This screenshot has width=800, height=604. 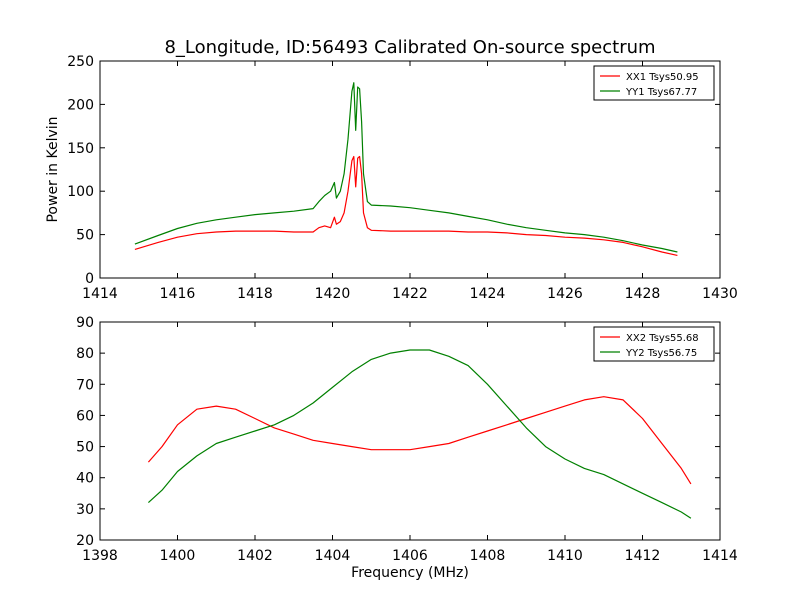 What do you see at coordinates (643, 556) in the screenshot?
I see `x-tick-label: 1412` at bounding box center [643, 556].